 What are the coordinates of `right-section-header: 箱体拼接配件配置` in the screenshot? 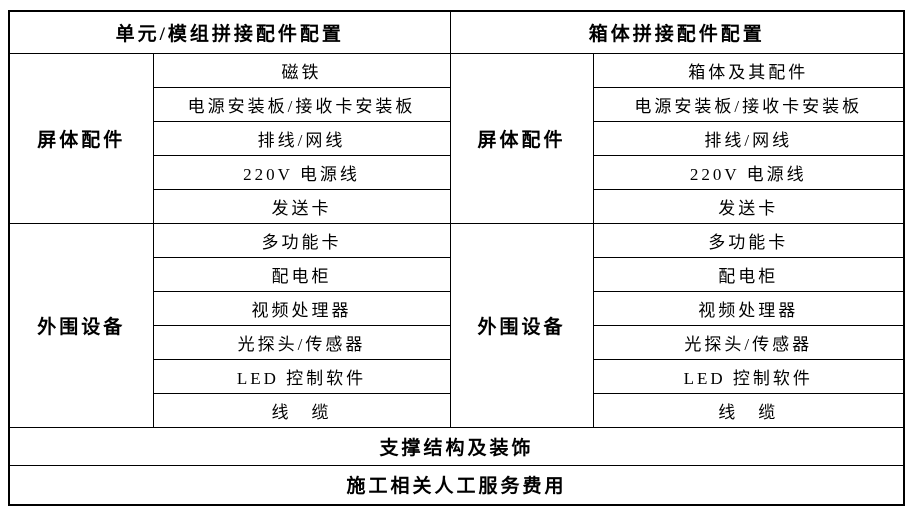 It's located at (677, 32).